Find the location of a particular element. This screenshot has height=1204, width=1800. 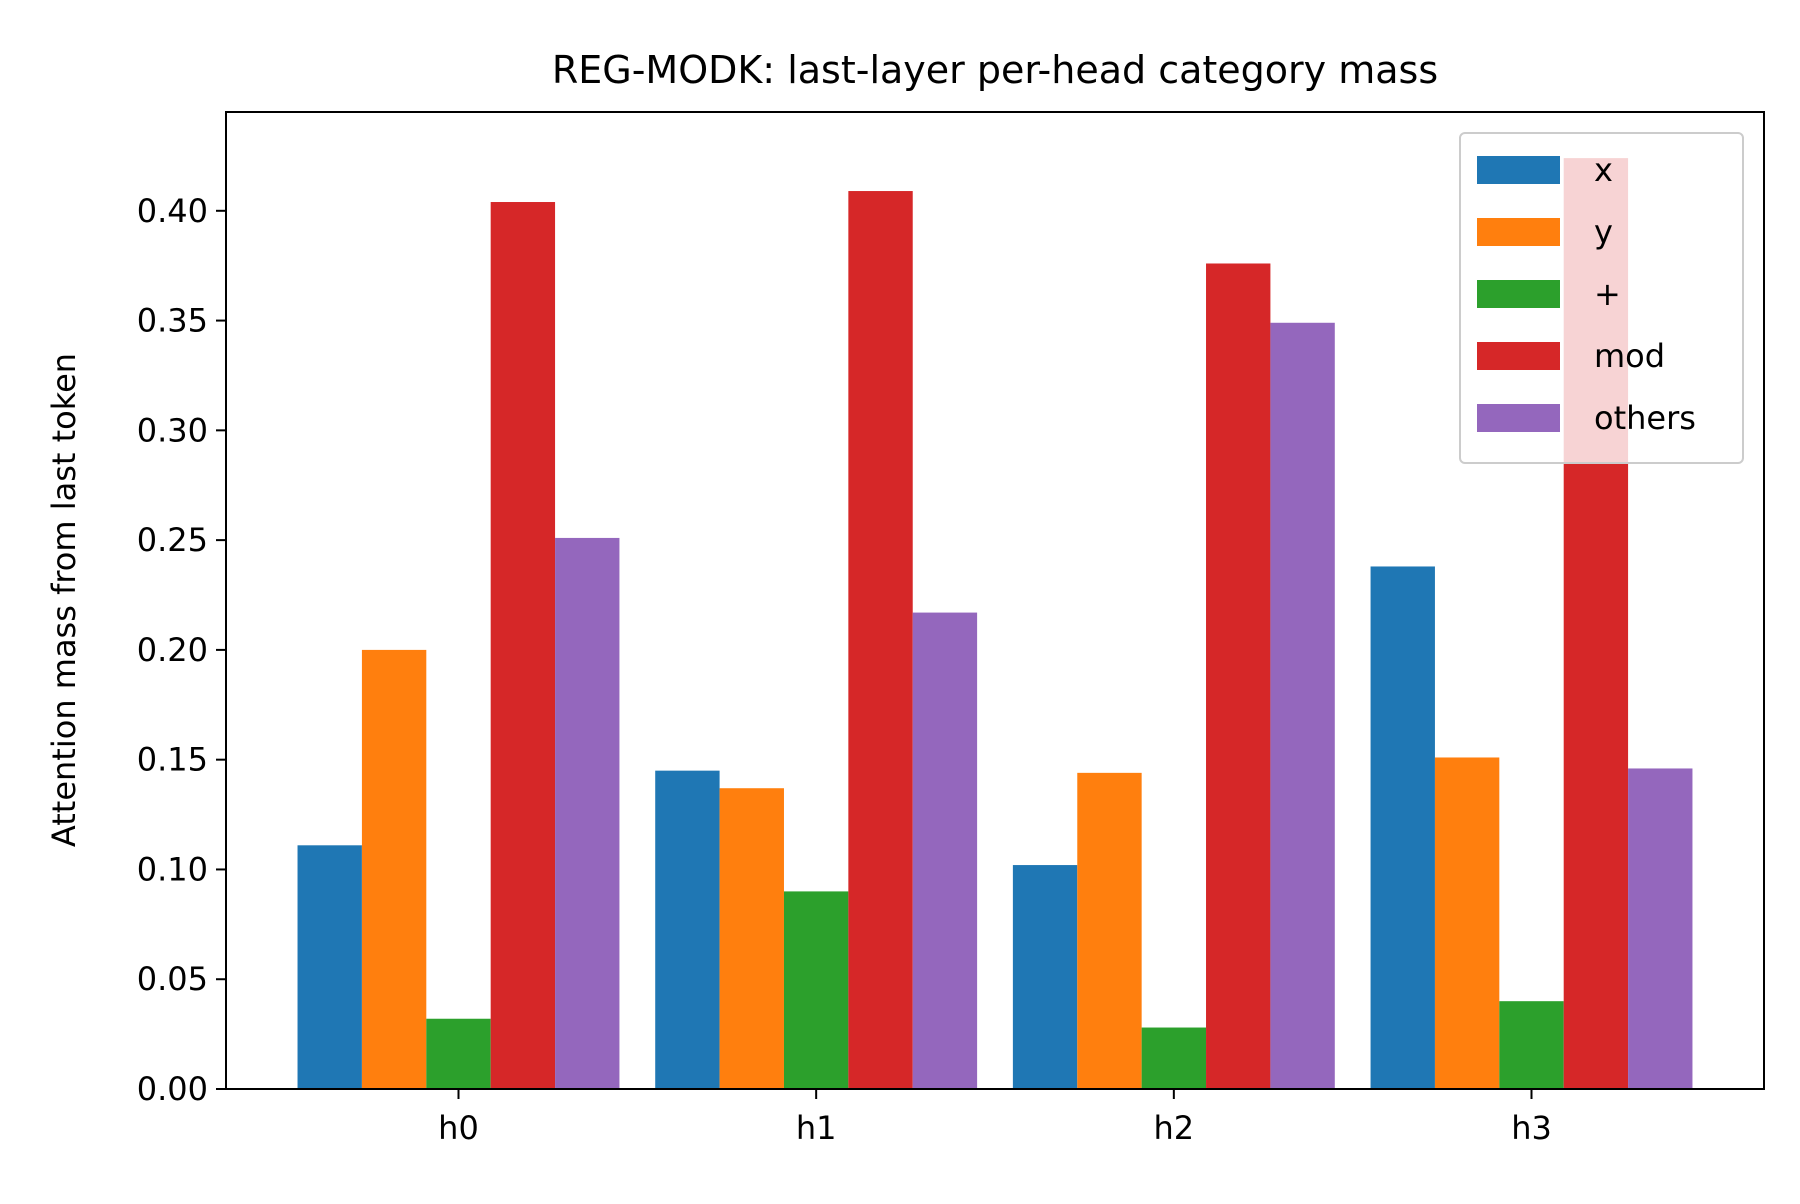

y-axis-label: Attention mass from last token is located at coordinates (64, 600).